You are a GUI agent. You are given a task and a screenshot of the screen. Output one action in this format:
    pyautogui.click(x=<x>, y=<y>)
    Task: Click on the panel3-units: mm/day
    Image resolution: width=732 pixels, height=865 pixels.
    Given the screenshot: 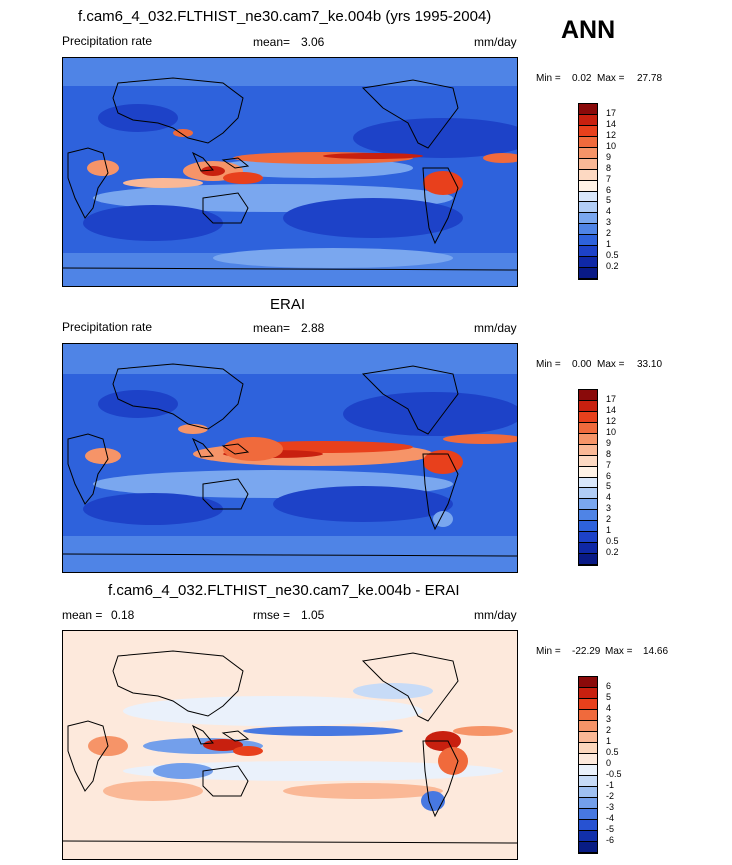 What is the action you would take?
    pyautogui.click(x=495, y=615)
    